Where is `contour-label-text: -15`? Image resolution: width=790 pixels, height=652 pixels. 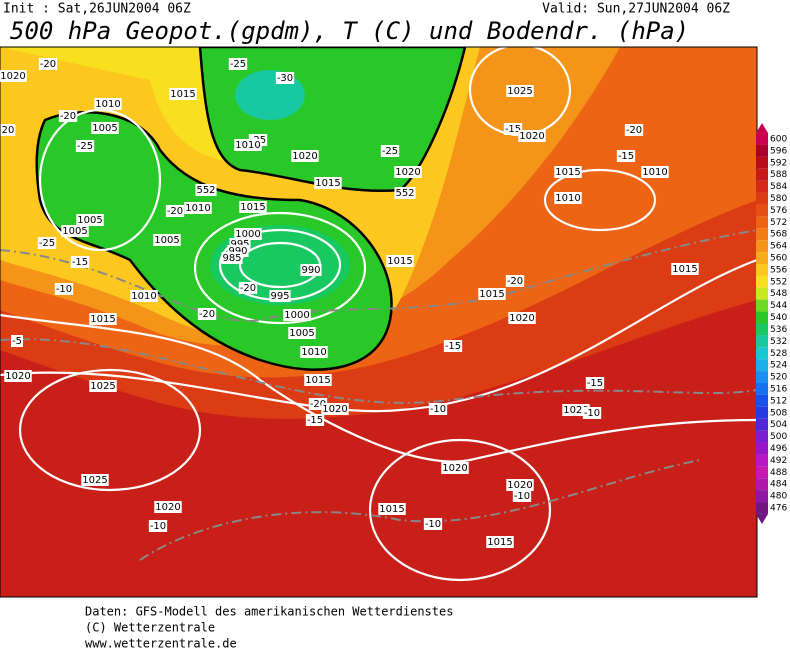
contour-label-text: -15 is located at coordinates (80, 262).